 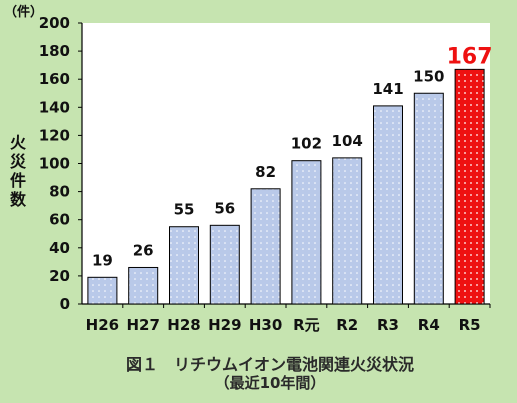 What do you see at coordinates (59, 248) in the screenshot?
I see `y-tick-label: 40` at bounding box center [59, 248].